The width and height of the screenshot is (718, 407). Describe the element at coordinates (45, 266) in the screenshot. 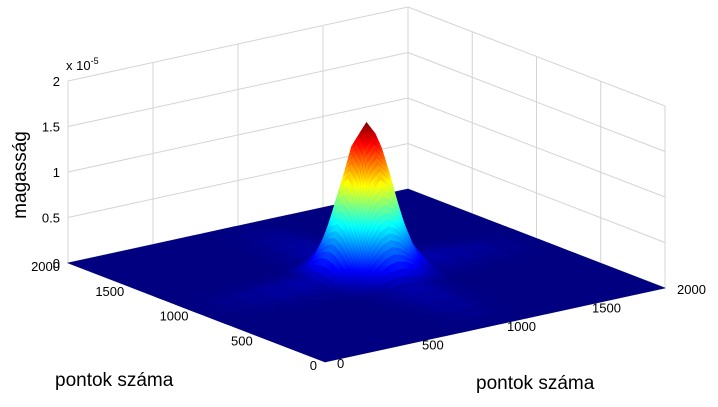

I see `y-tick-label: 2000` at that location.